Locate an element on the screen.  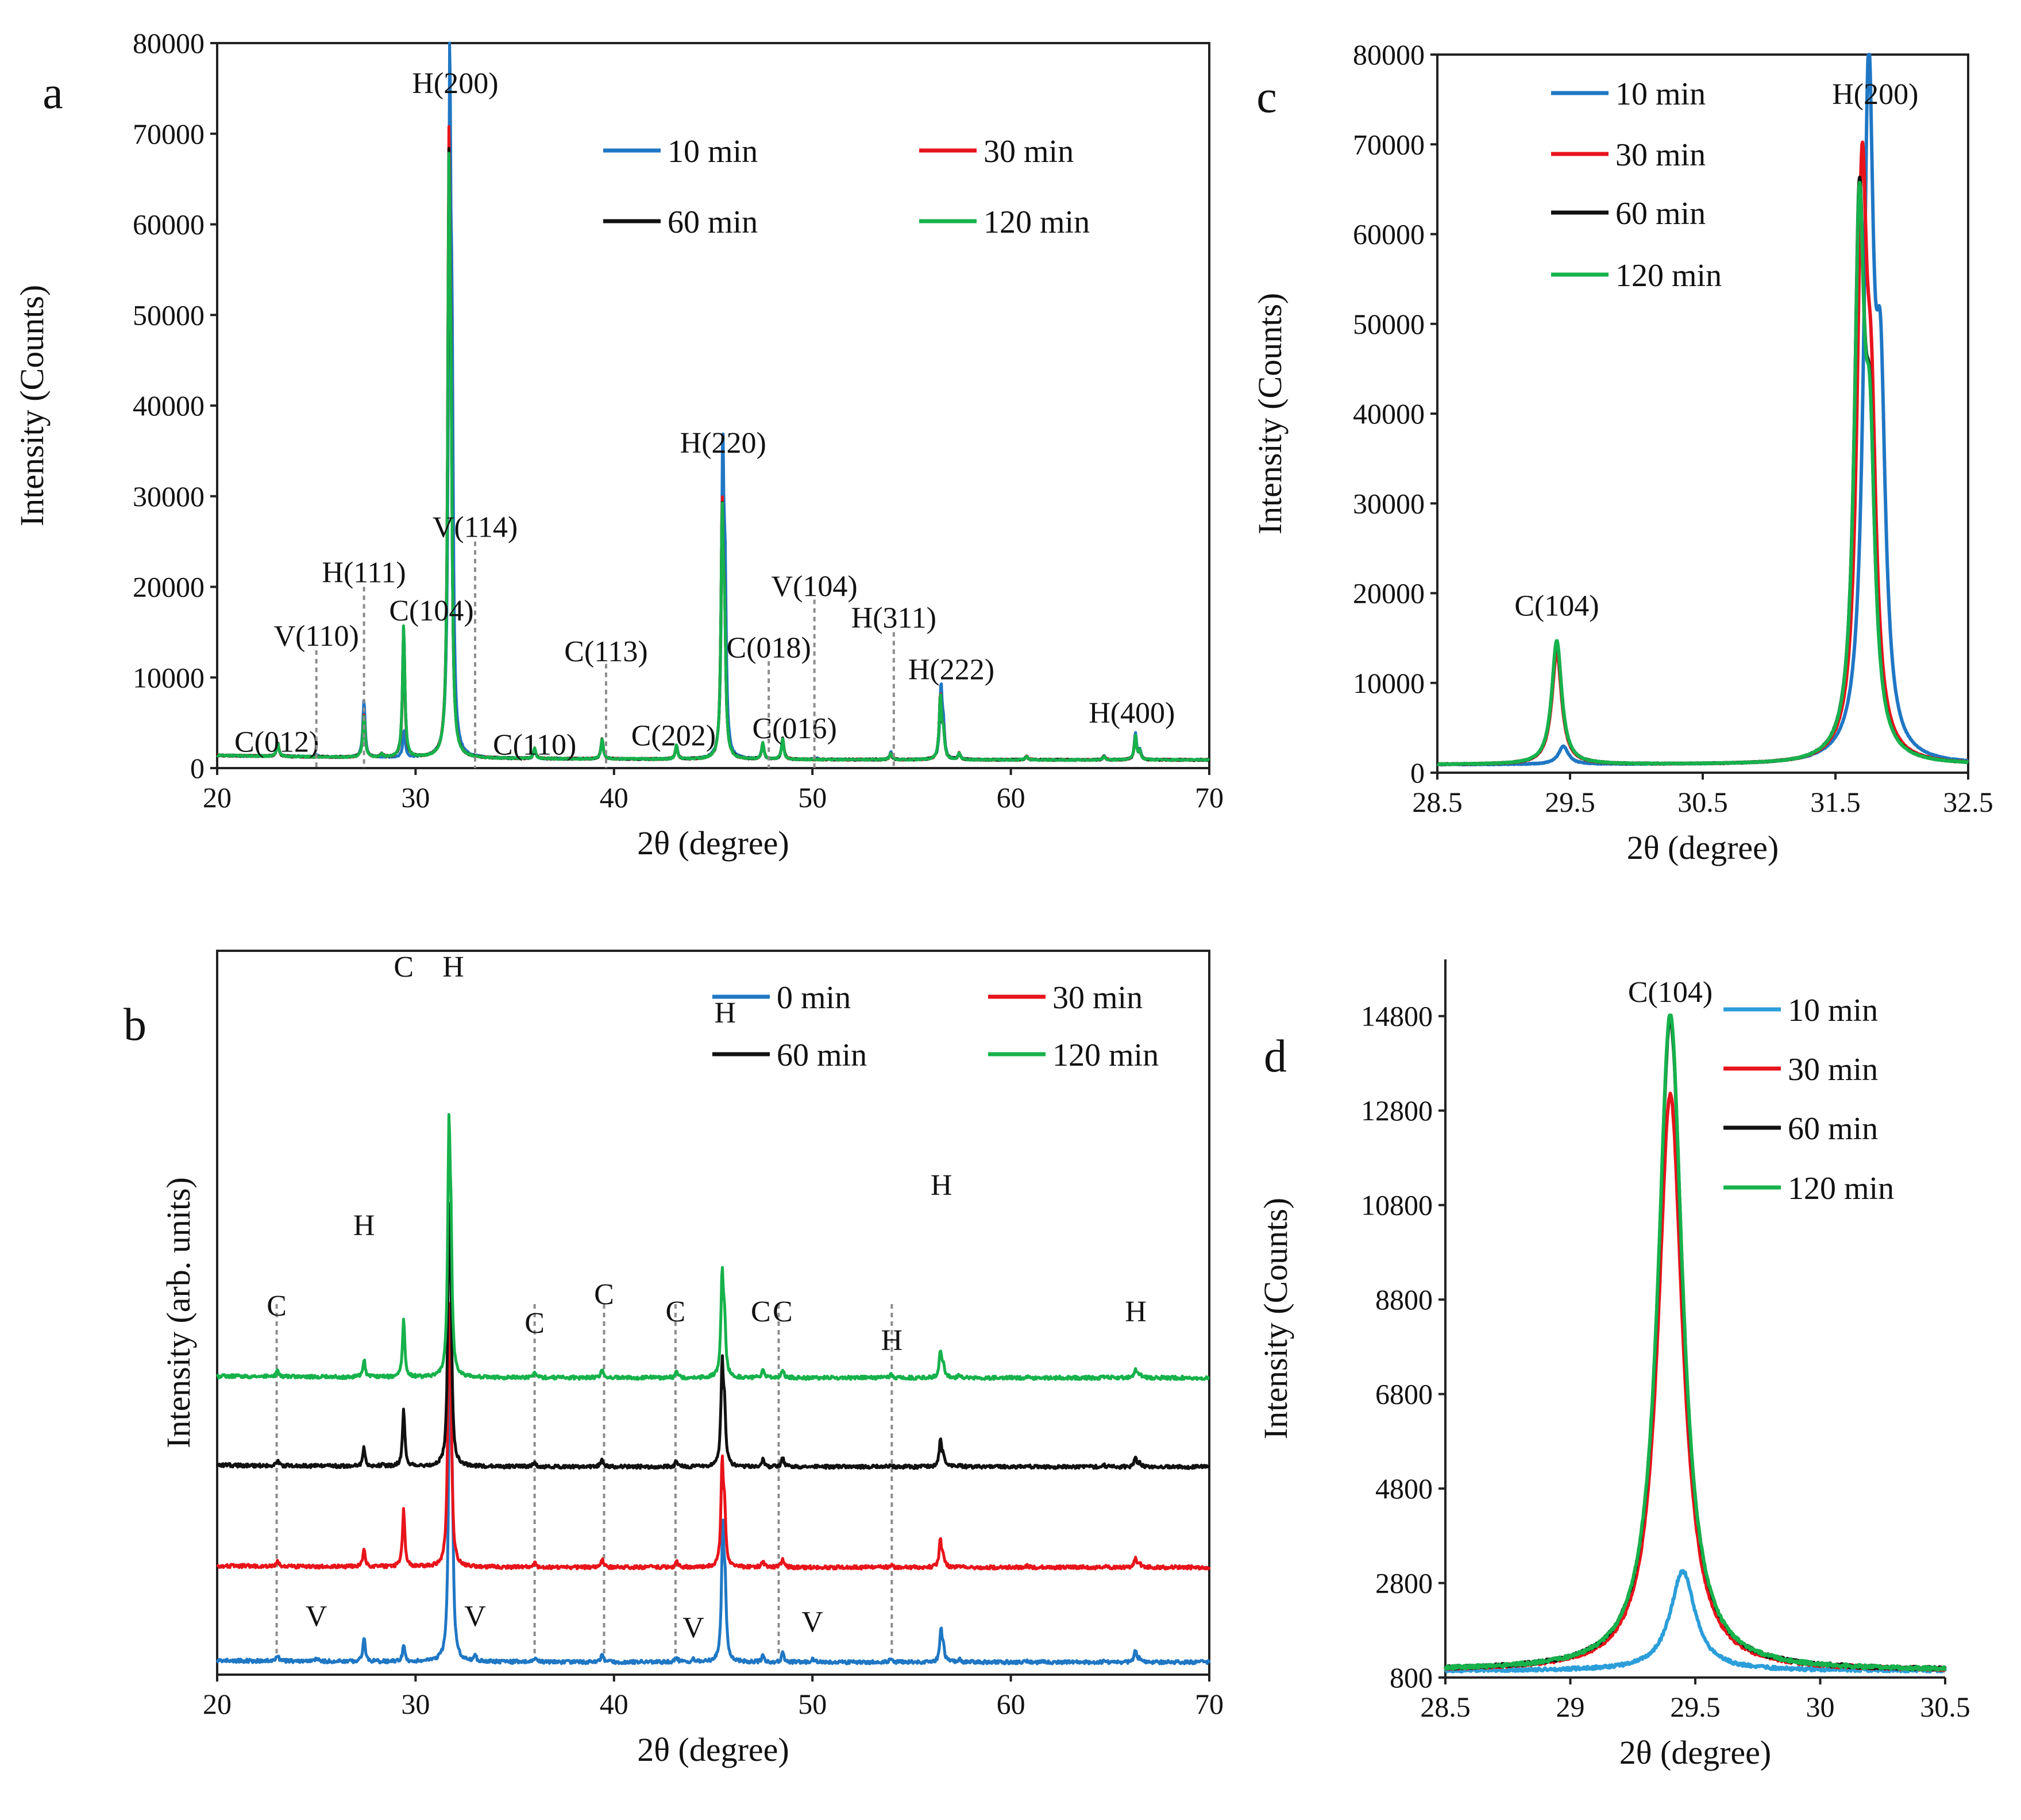
panel-a-y-tick-label: 20000 is located at coordinates (169, 587).